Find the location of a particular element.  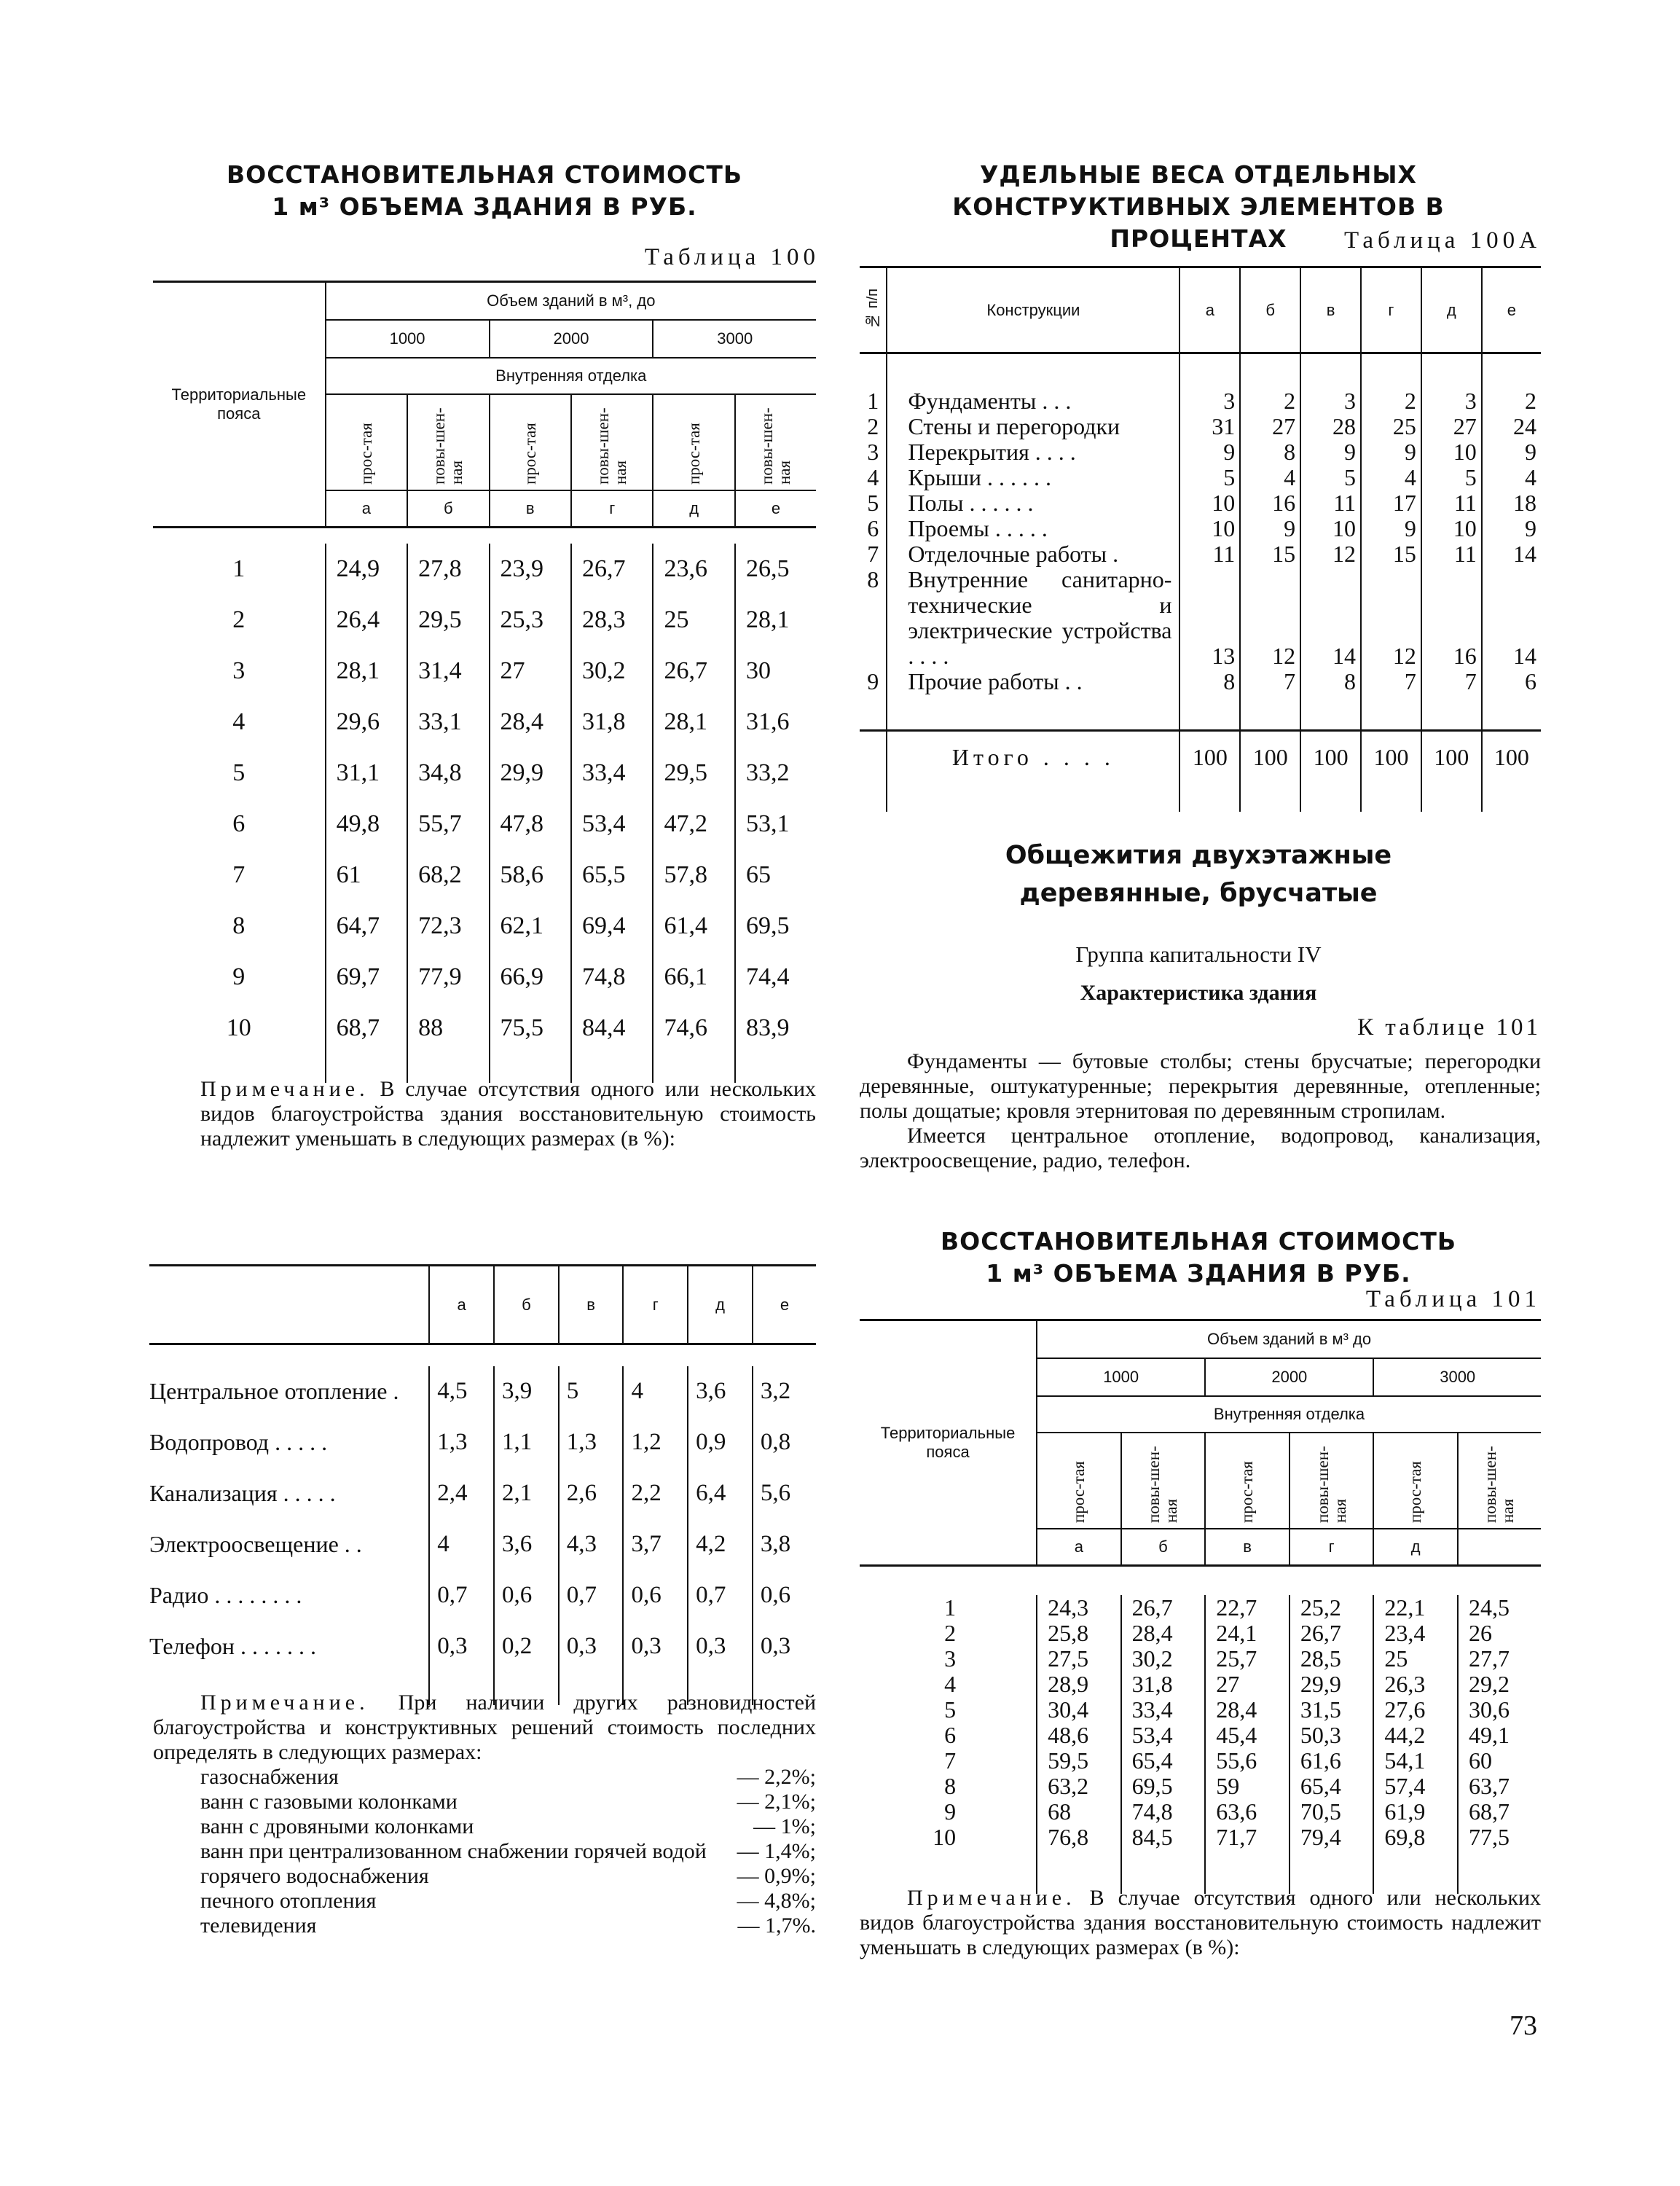

weight-value: 4 is located at coordinates (1510, 477).